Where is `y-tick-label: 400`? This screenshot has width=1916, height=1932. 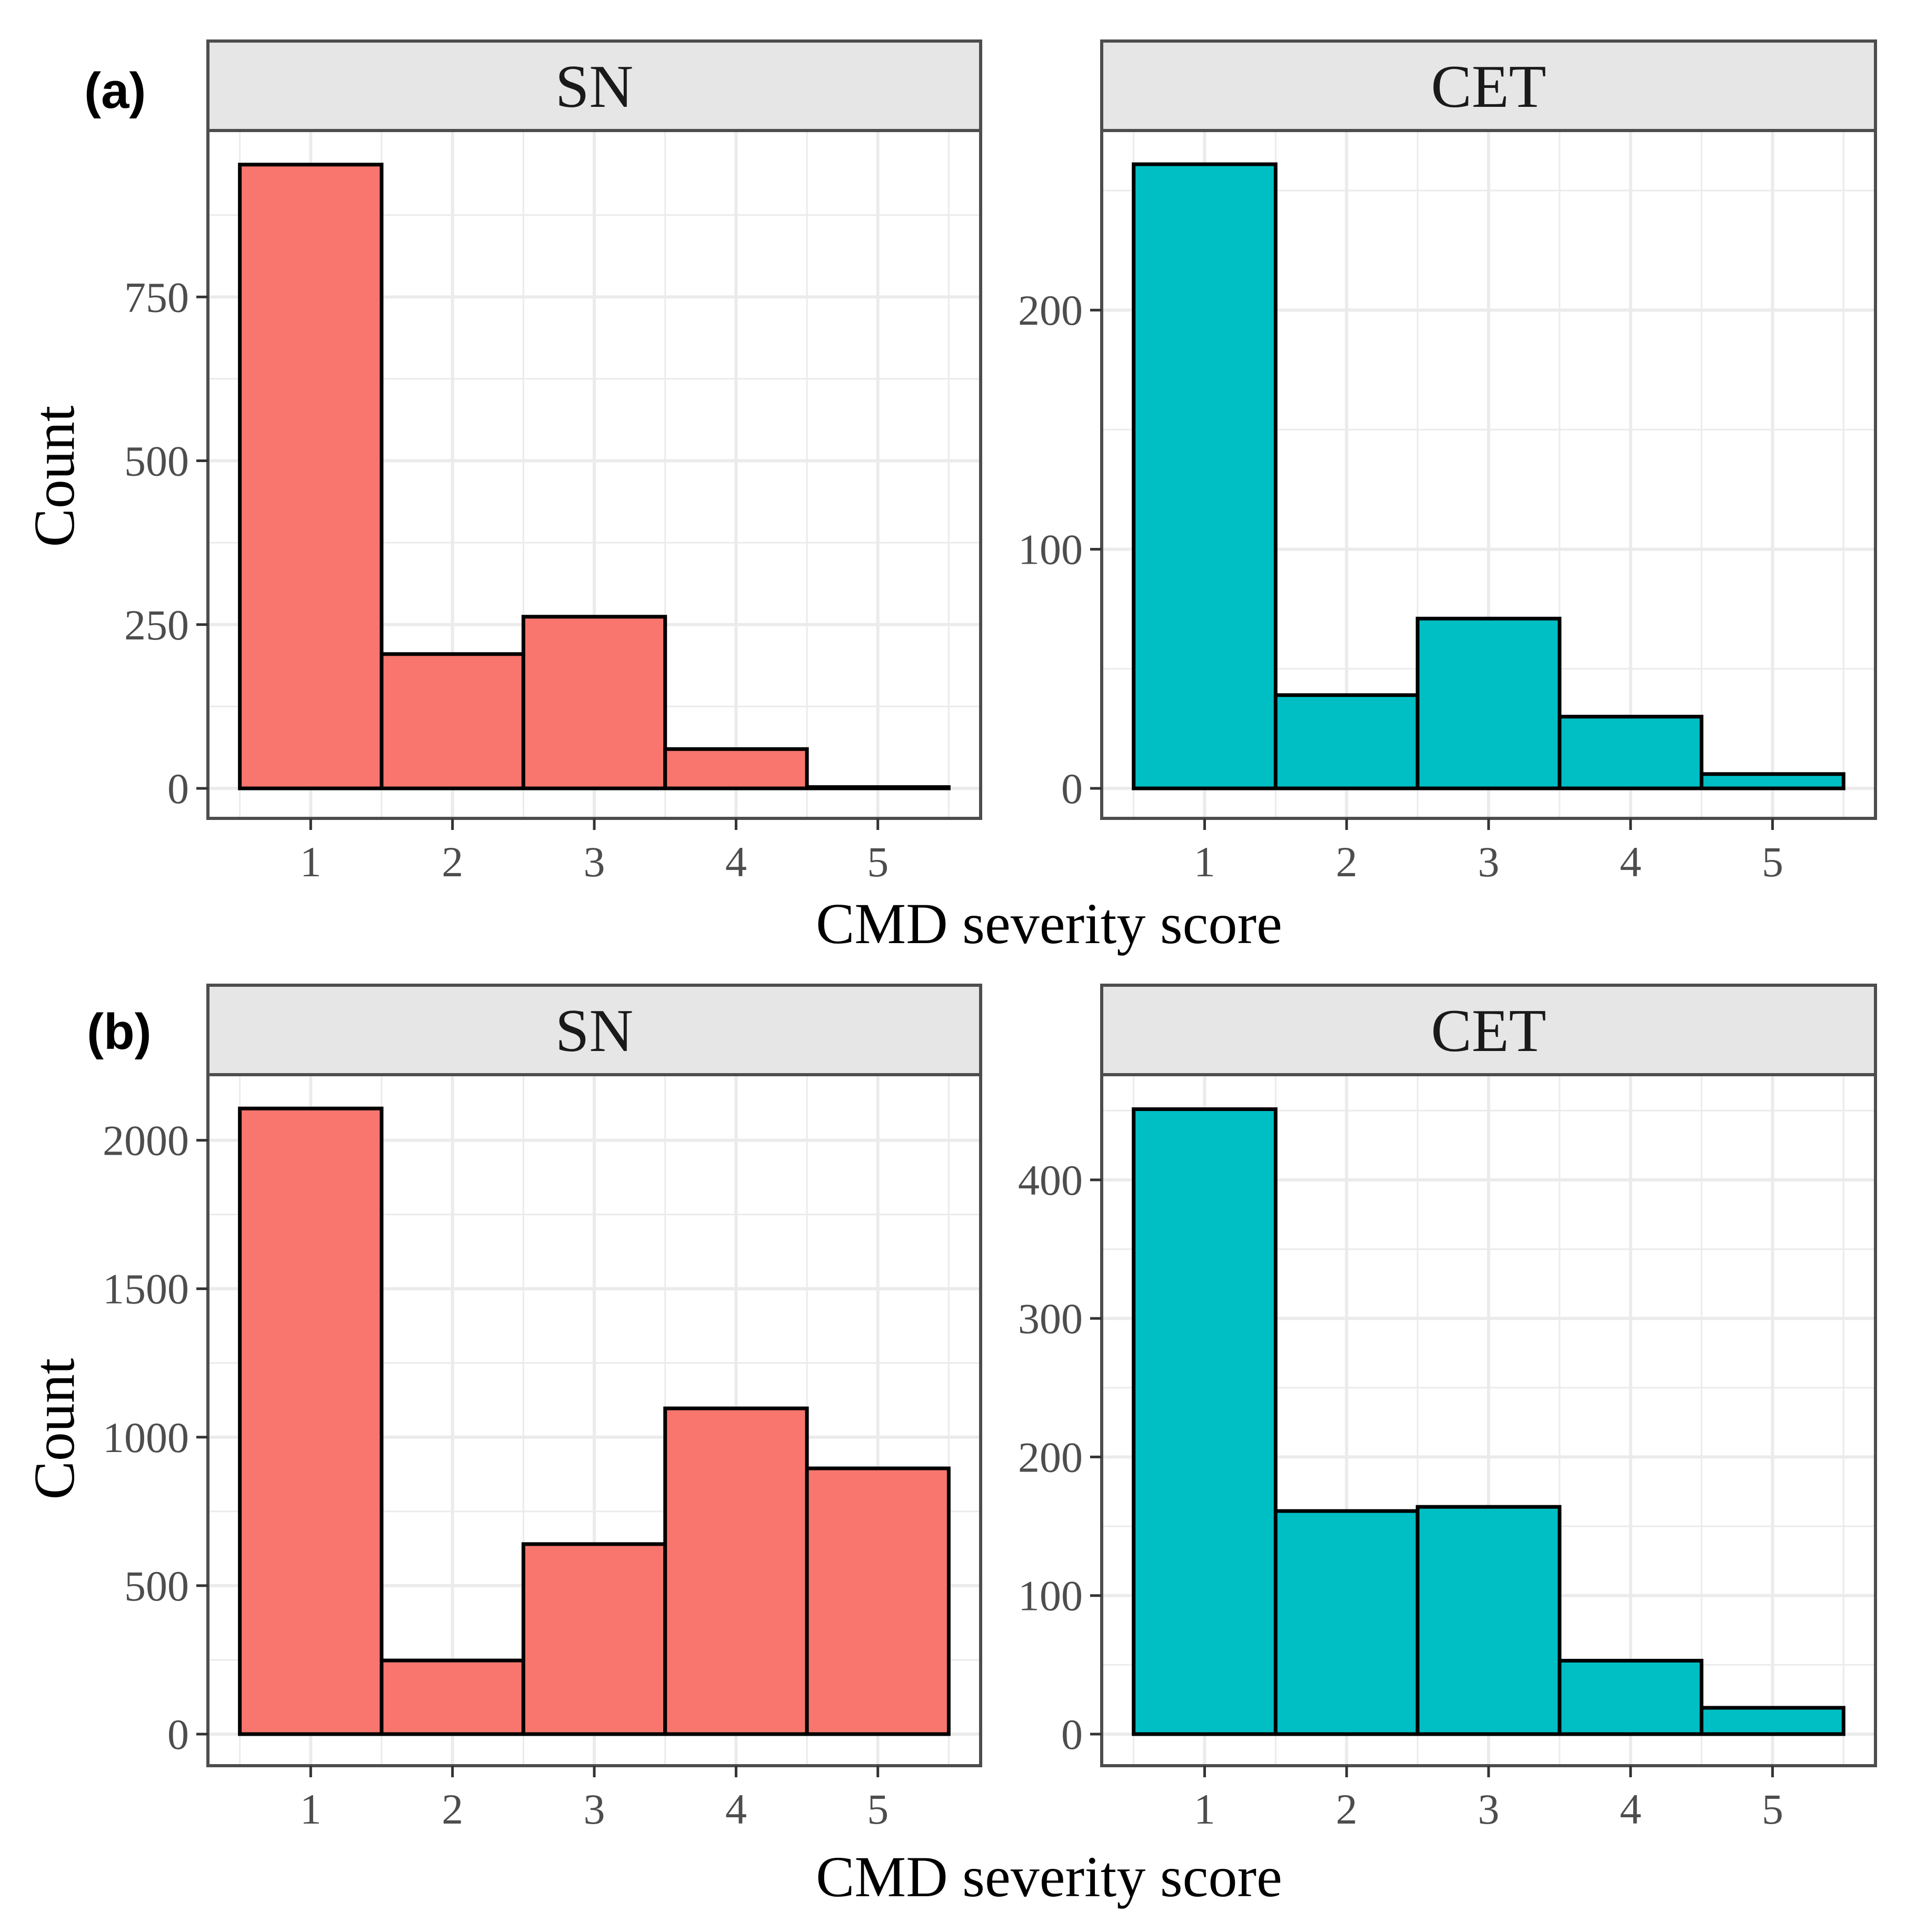 y-tick-label: 400 is located at coordinates (1050, 1180).